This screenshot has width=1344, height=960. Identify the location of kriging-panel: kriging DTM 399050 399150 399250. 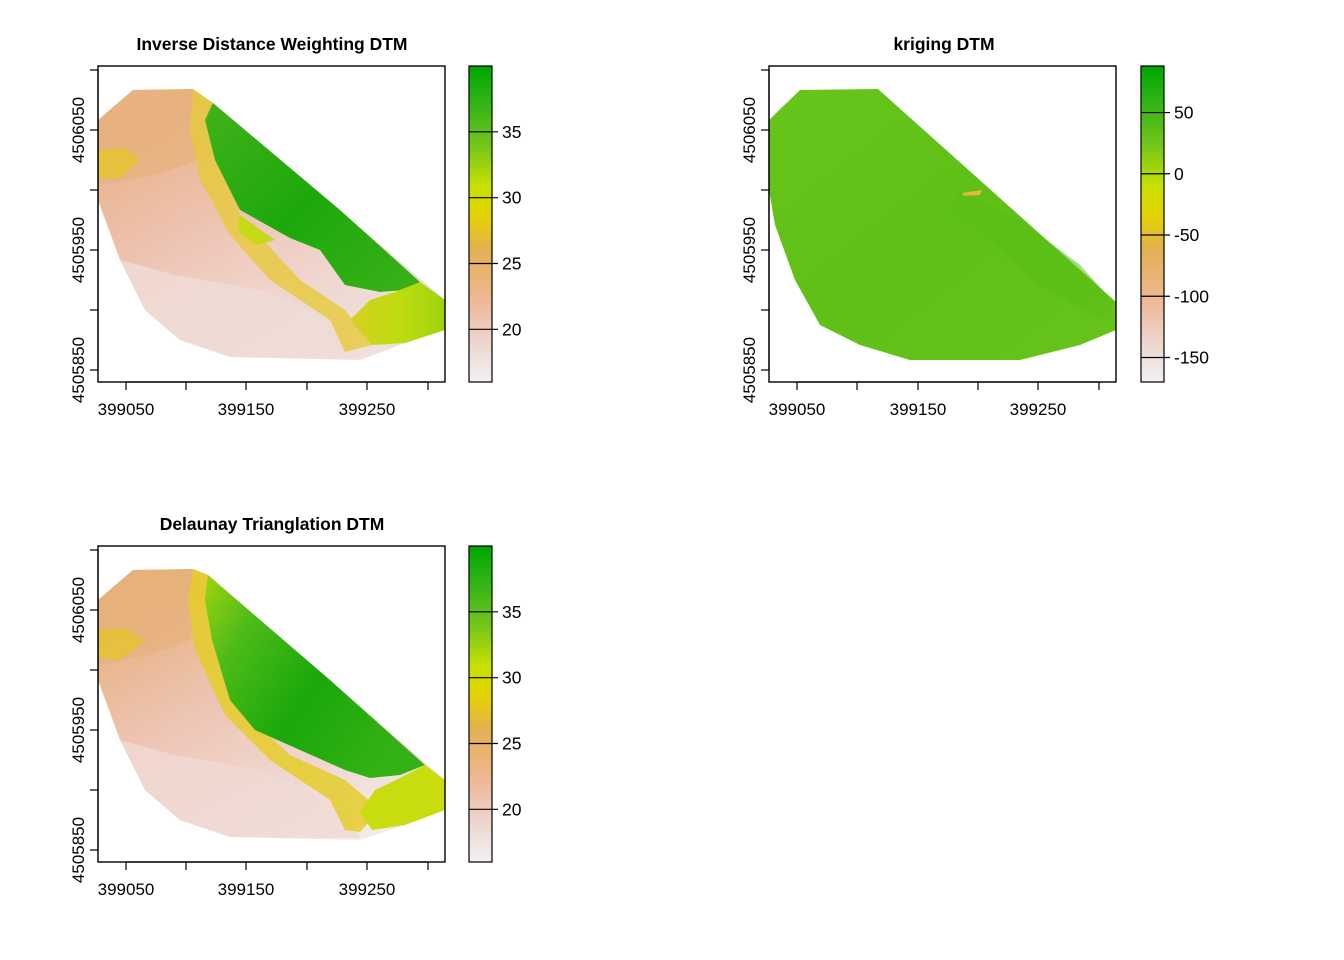
(974, 226).